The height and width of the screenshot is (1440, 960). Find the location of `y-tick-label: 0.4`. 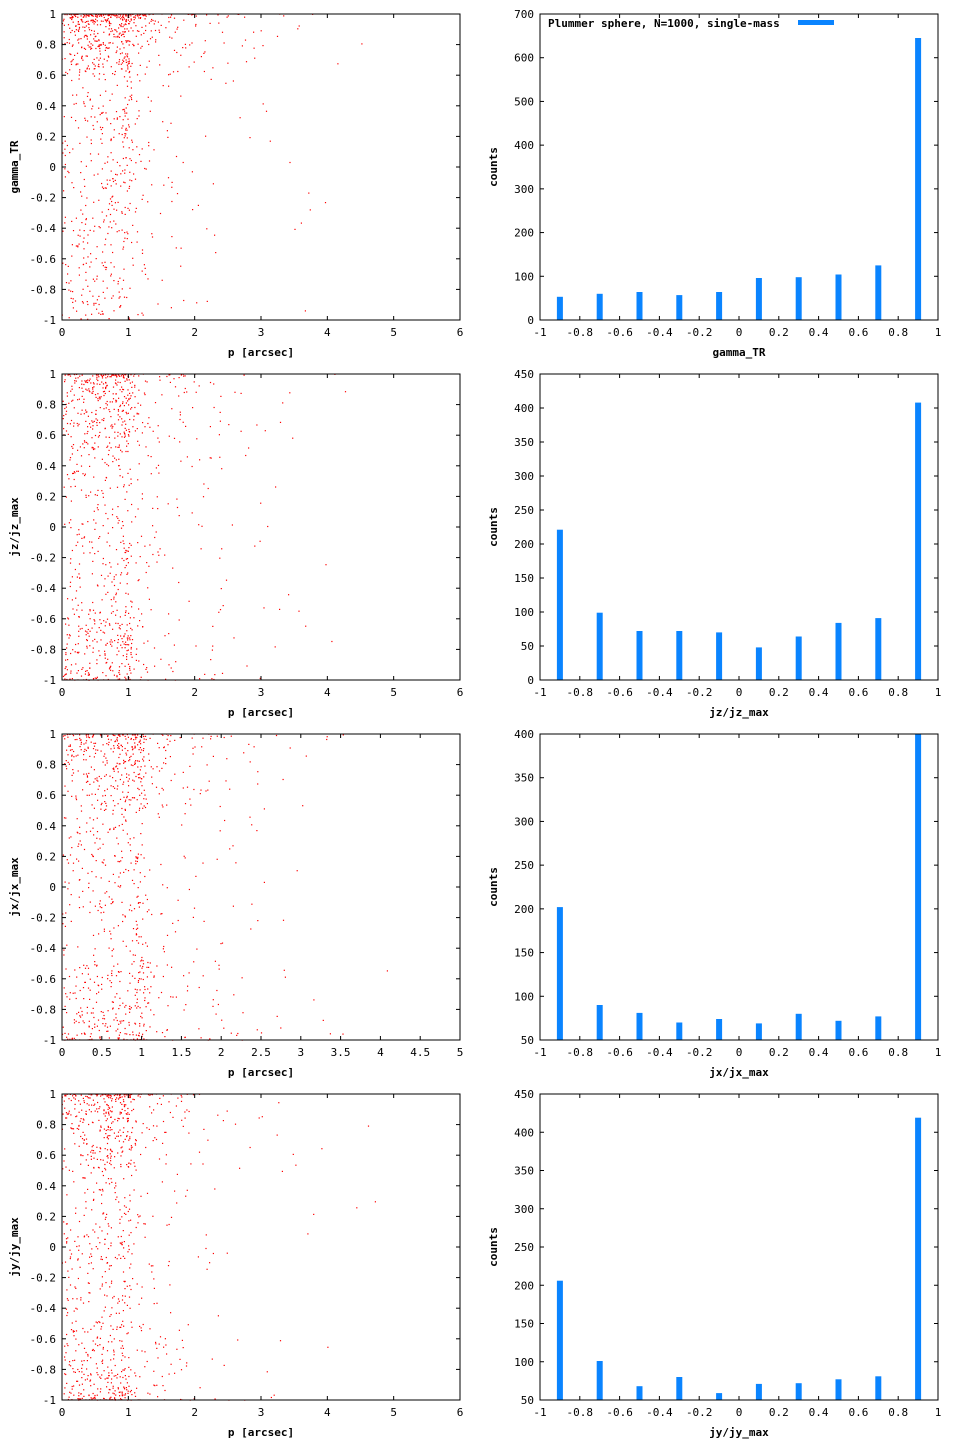

y-tick-label: 0.4 is located at coordinates (46, 466).